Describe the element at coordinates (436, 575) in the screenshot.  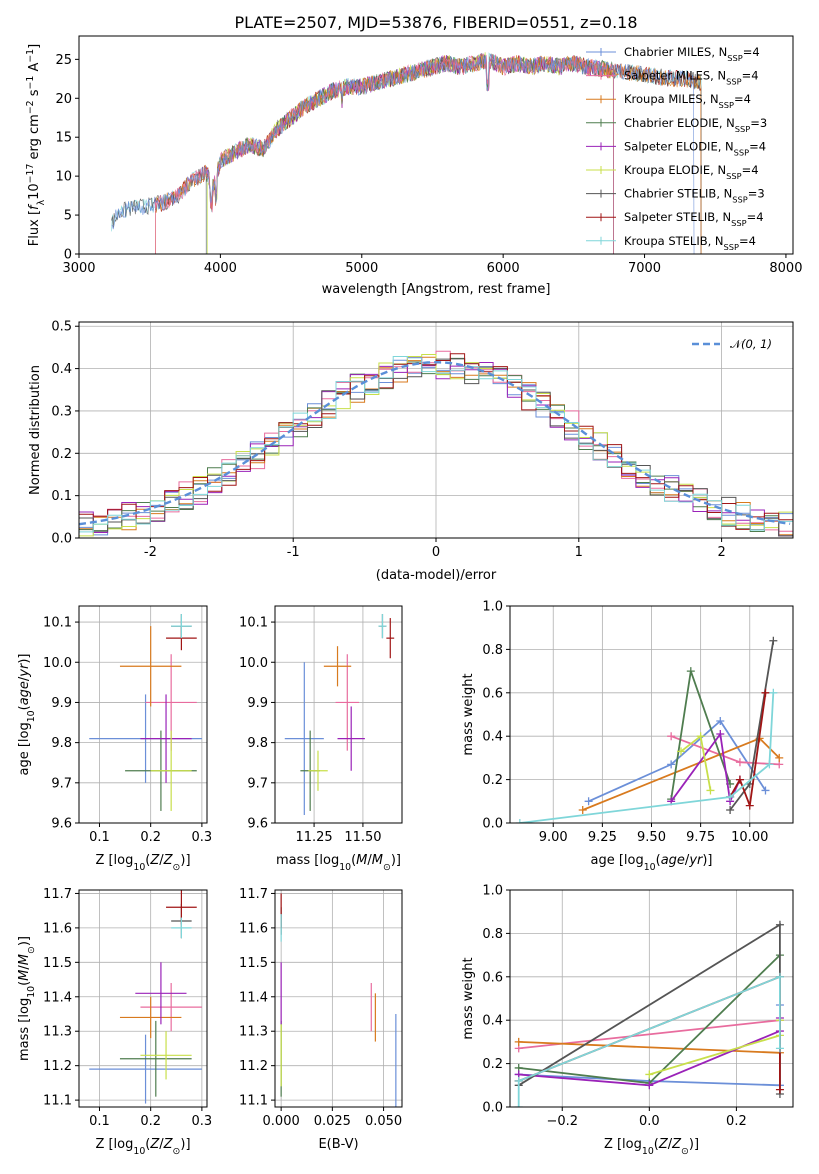
I see `x-axis-label: (data-model)/error` at that location.